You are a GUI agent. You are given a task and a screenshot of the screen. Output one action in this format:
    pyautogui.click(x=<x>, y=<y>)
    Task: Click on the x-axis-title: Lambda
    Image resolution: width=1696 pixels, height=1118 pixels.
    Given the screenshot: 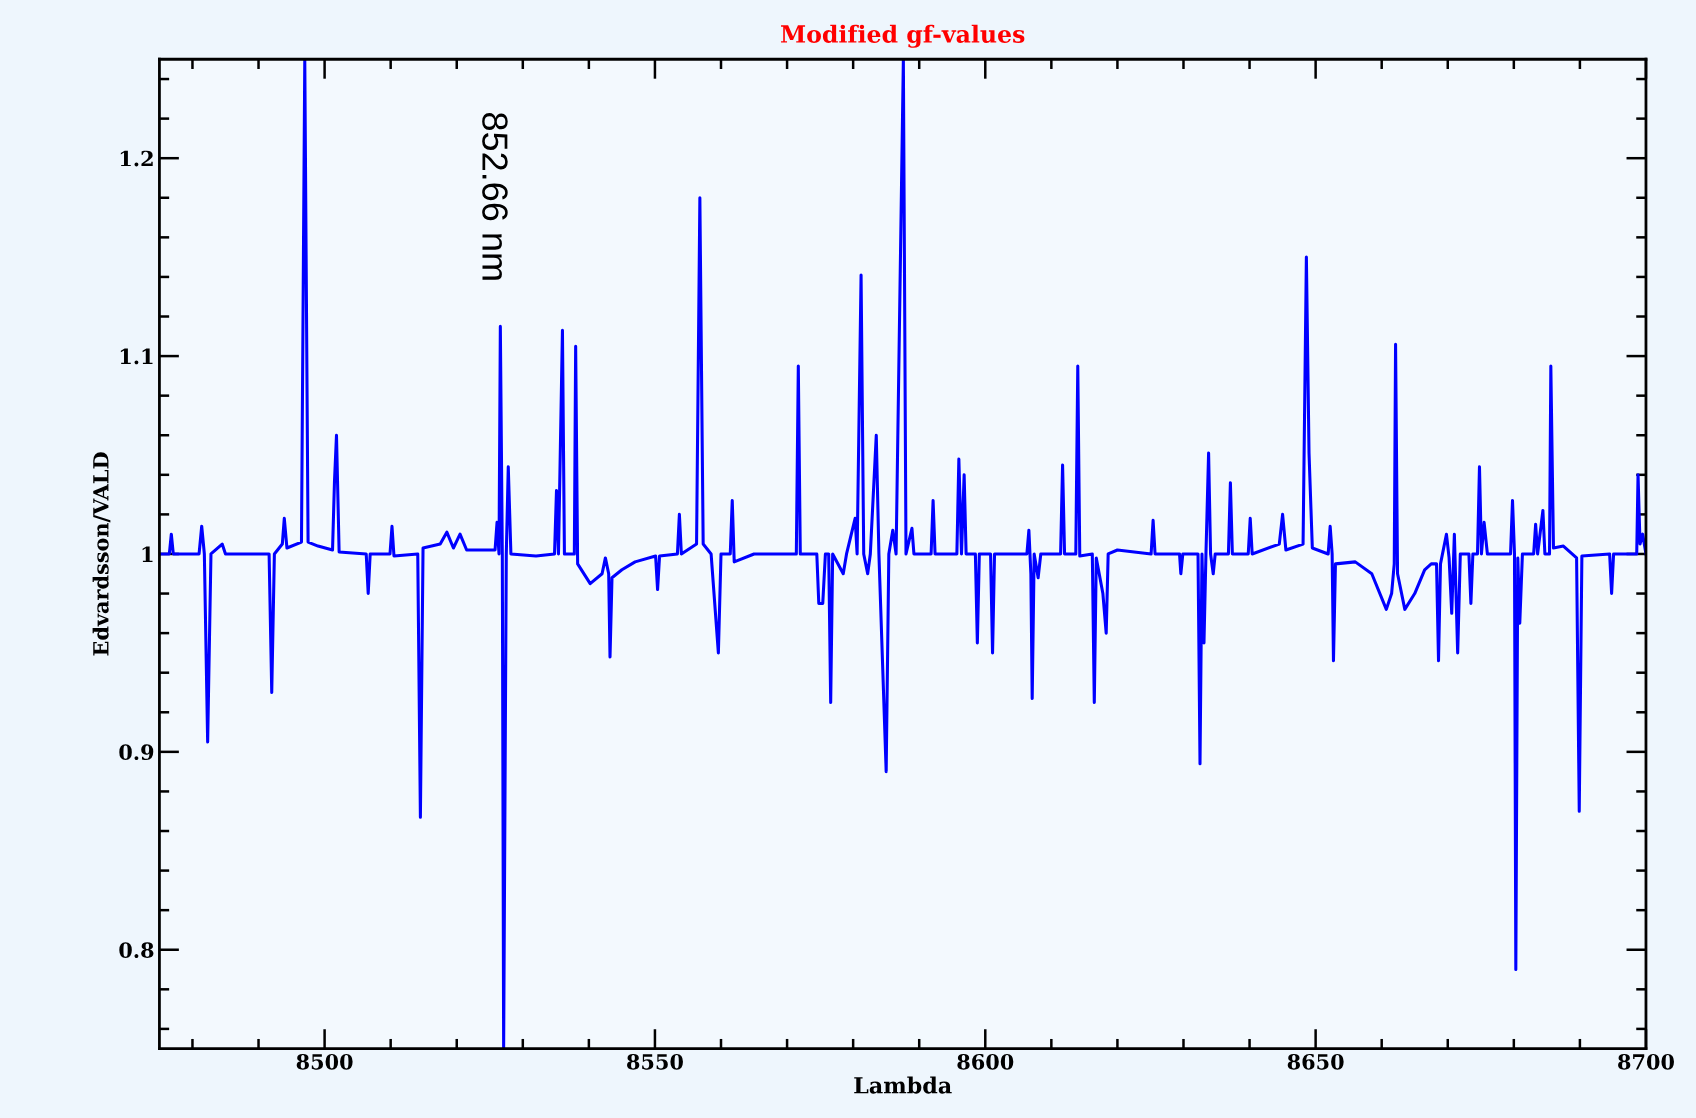 What is the action you would take?
    pyautogui.click(x=903, y=1085)
    